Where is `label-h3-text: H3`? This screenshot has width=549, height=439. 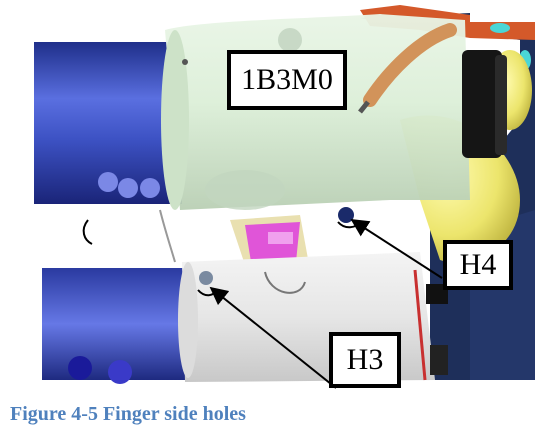
label-h3-text: H3 is located at coordinates (365, 359).